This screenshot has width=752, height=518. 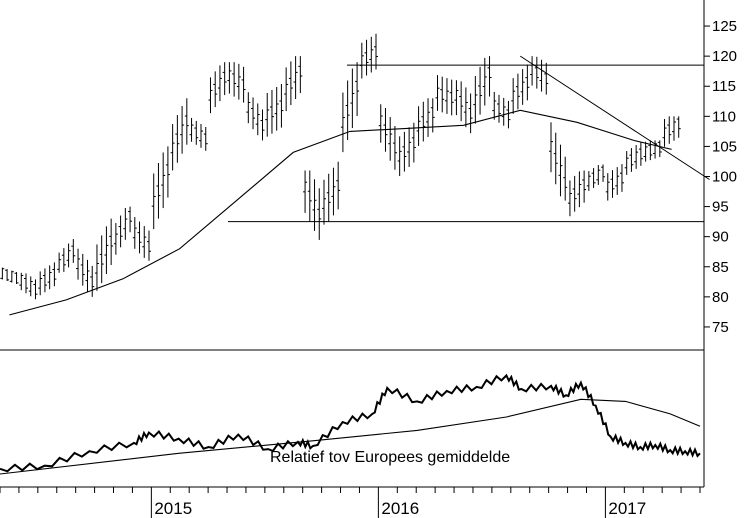 I want to click on price-tick-label: 115, so click(x=724, y=86).